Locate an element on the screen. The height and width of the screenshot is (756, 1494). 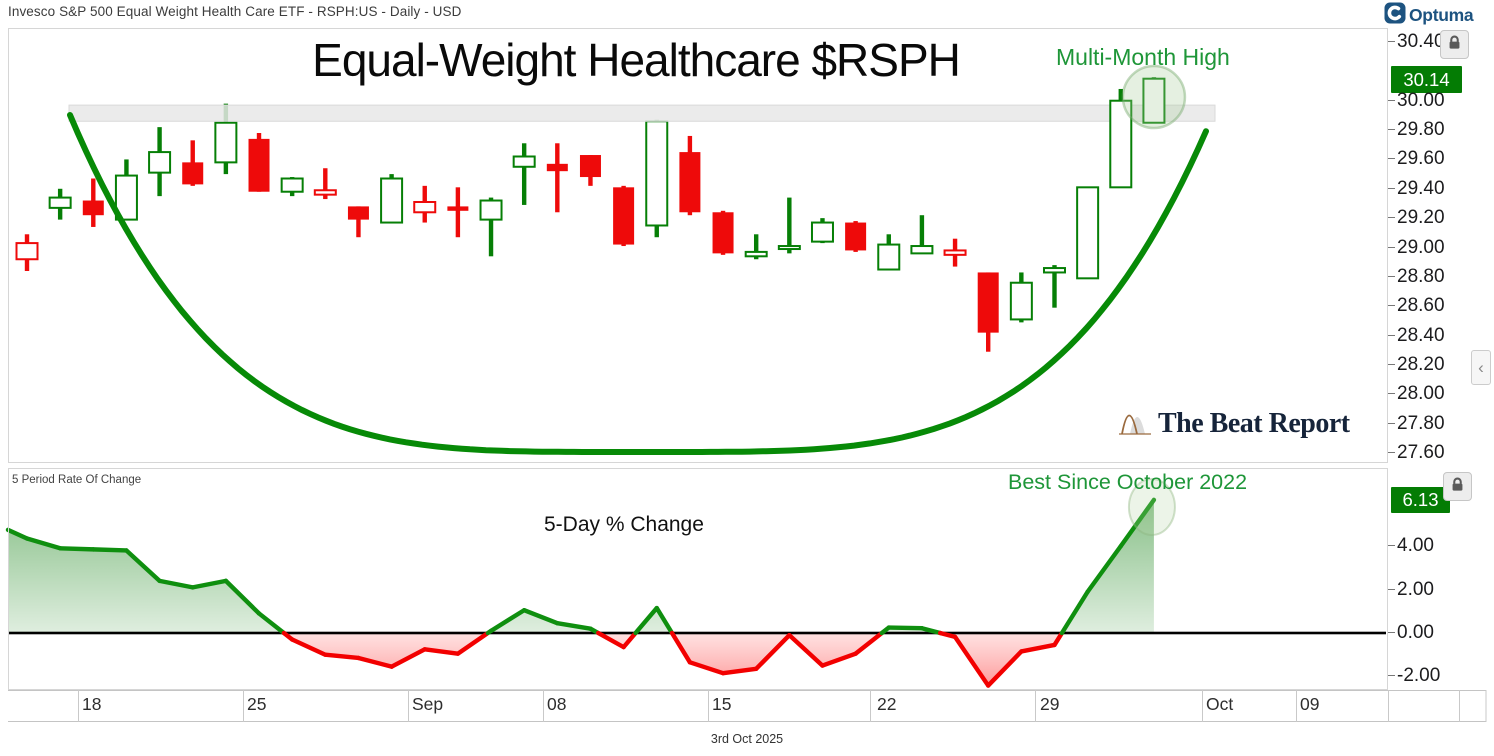
roc-negative-area is located at coordinates (581, 659).